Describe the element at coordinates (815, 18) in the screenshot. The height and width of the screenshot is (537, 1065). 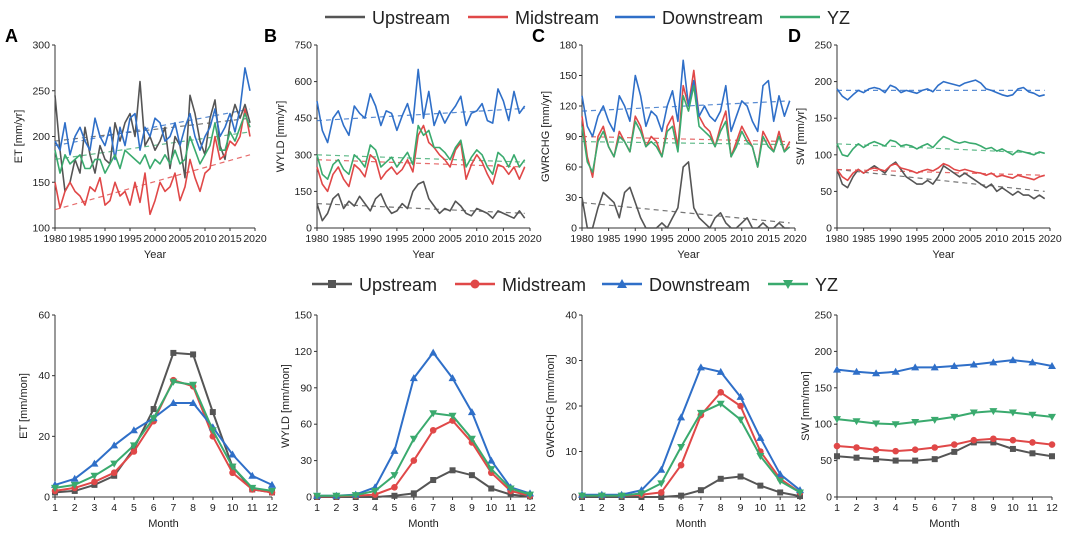
I see `legend-top-item-yz: YZ` at that location.